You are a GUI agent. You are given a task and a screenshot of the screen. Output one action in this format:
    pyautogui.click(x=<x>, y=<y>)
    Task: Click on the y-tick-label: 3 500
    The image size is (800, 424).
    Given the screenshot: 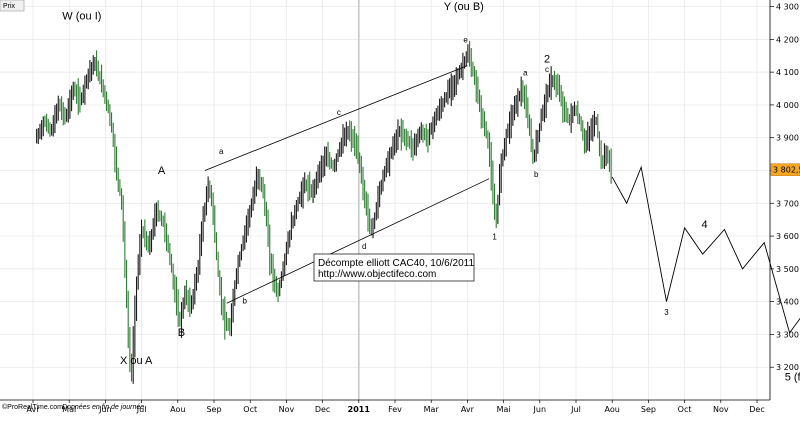 What is the action you would take?
    pyautogui.click(x=787, y=269)
    